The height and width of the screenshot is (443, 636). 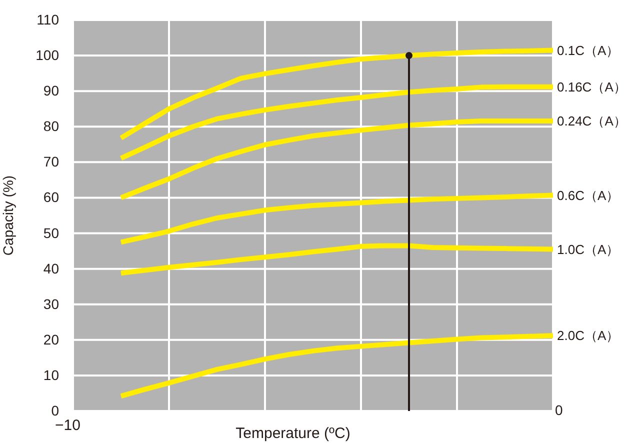 What do you see at coordinates (51, 304) in the screenshot?
I see `y-tick-label: 30` at bounding box center [51, 304].